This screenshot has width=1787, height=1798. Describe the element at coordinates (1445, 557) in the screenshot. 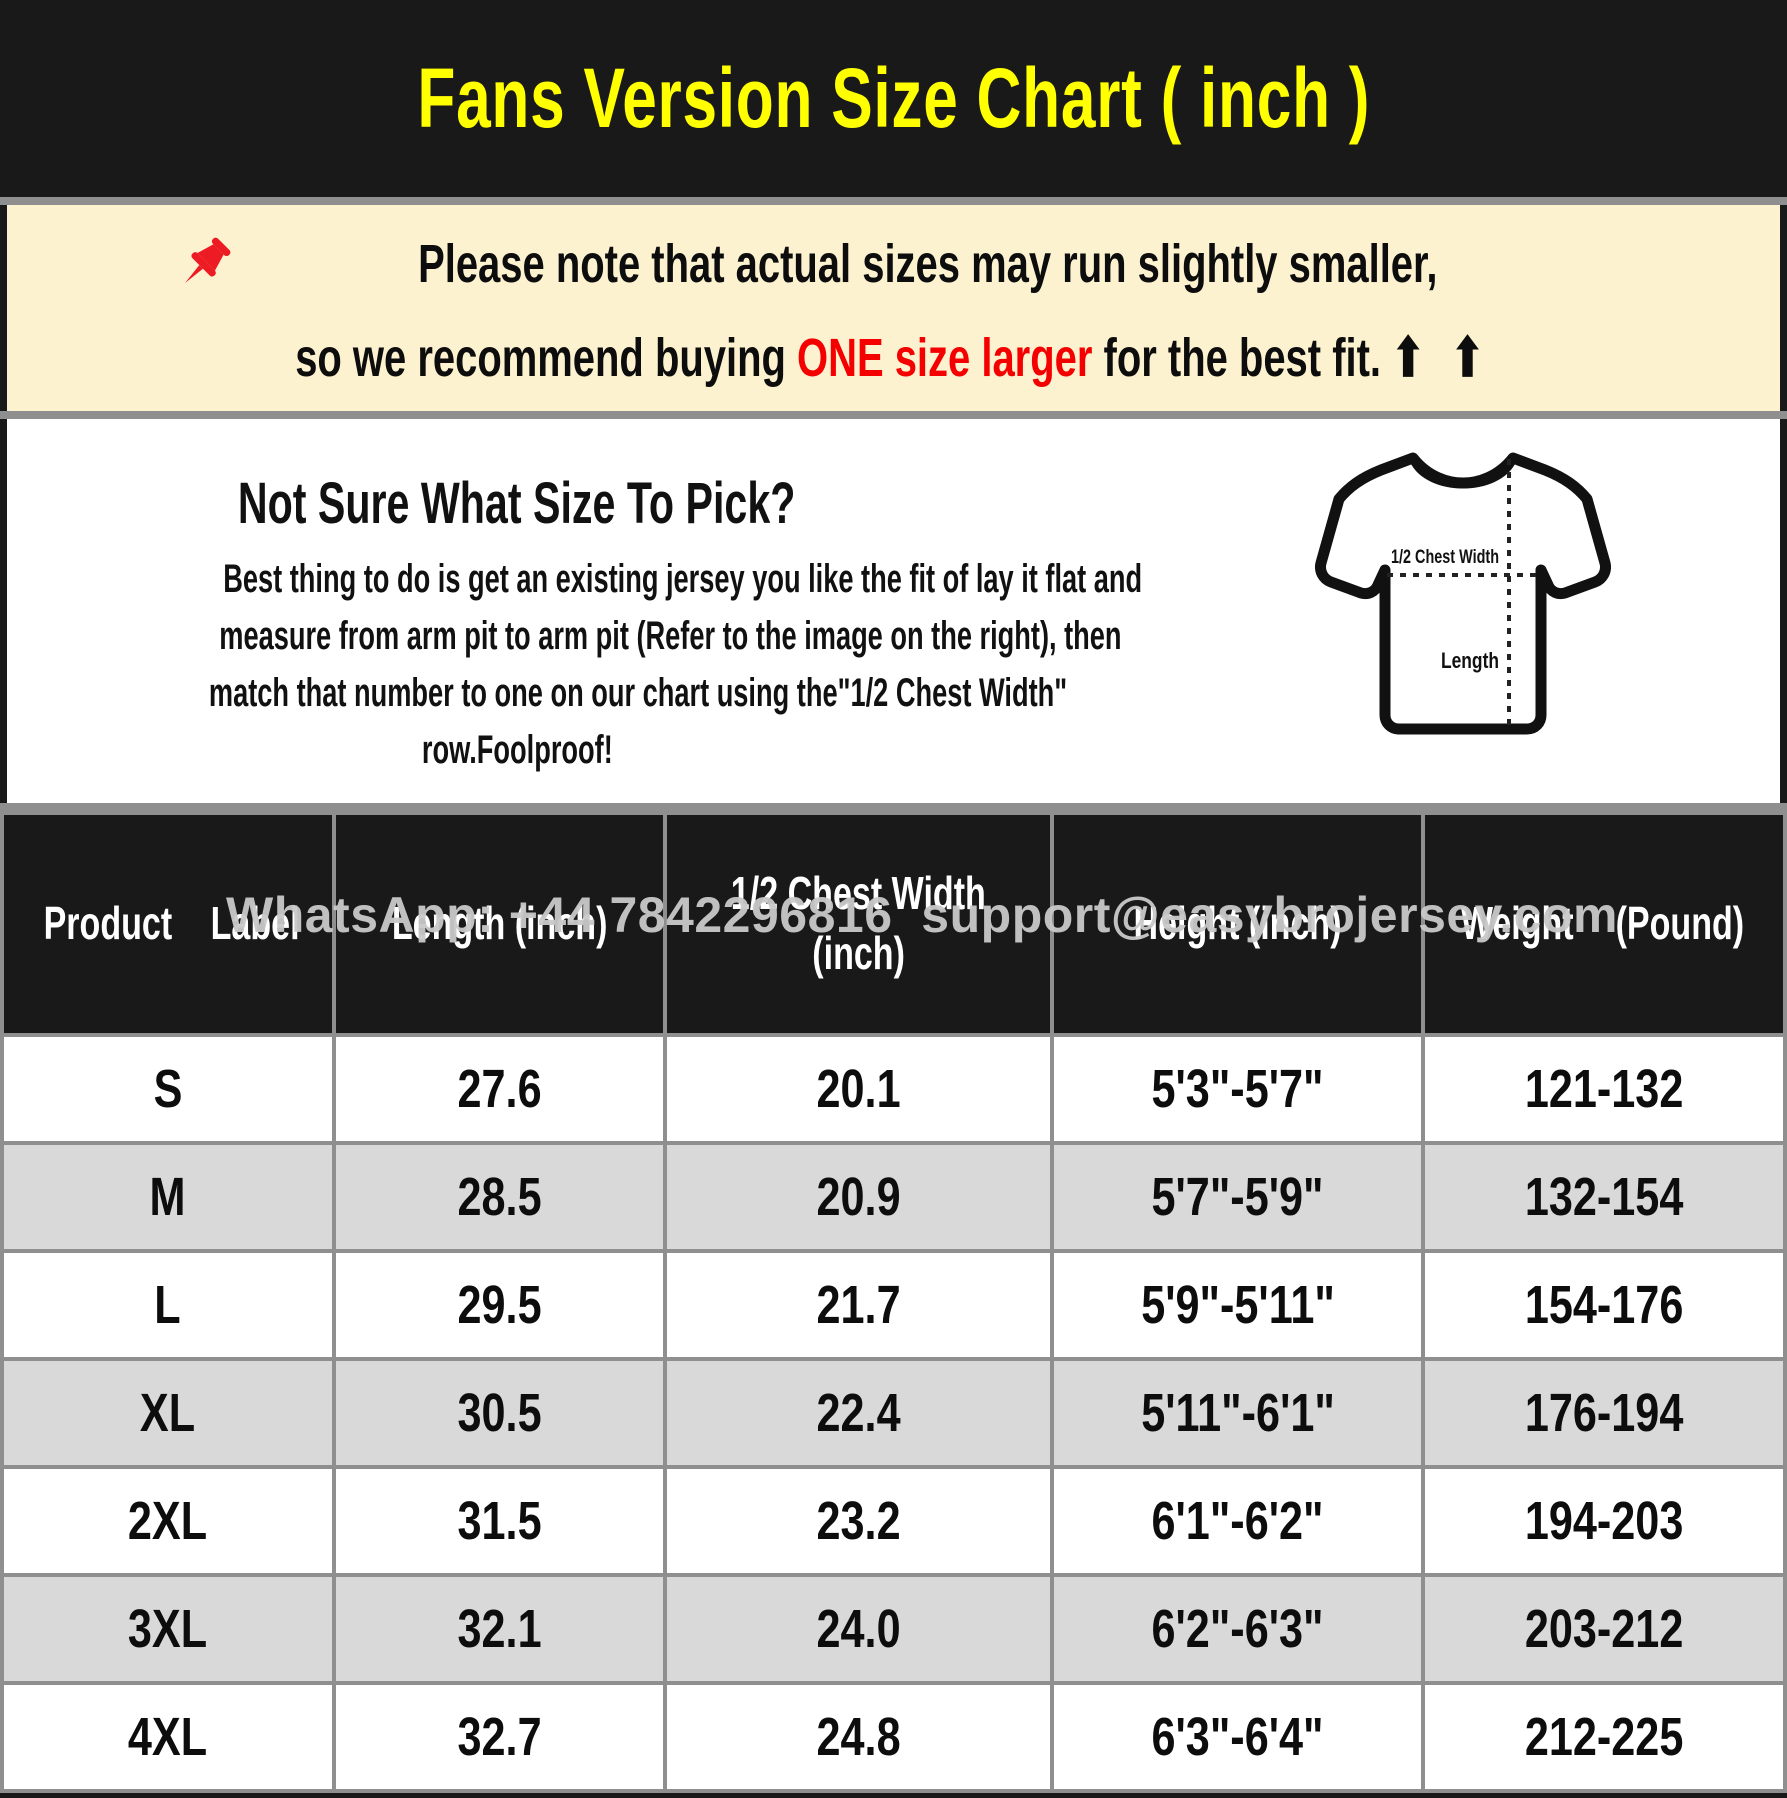

I see `chest-width-label: 1/2 Chest Width` at that location.